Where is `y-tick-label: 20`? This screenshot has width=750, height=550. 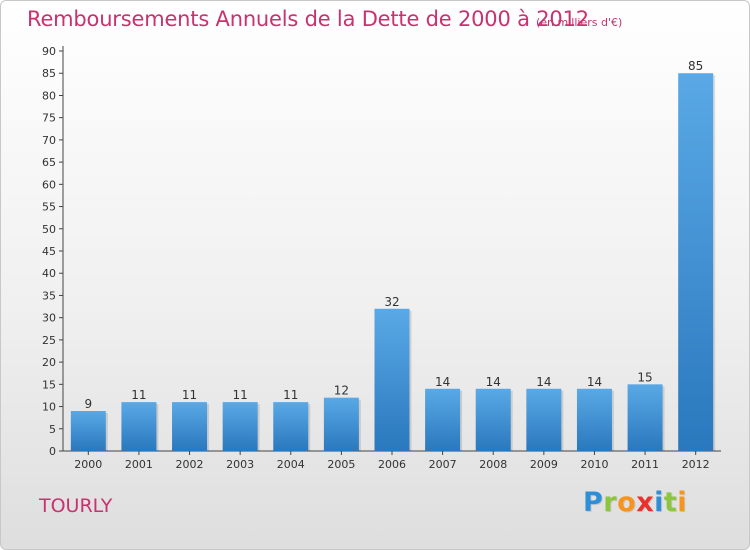 y-tick-label: 20 is located at coordinates (49, 362).